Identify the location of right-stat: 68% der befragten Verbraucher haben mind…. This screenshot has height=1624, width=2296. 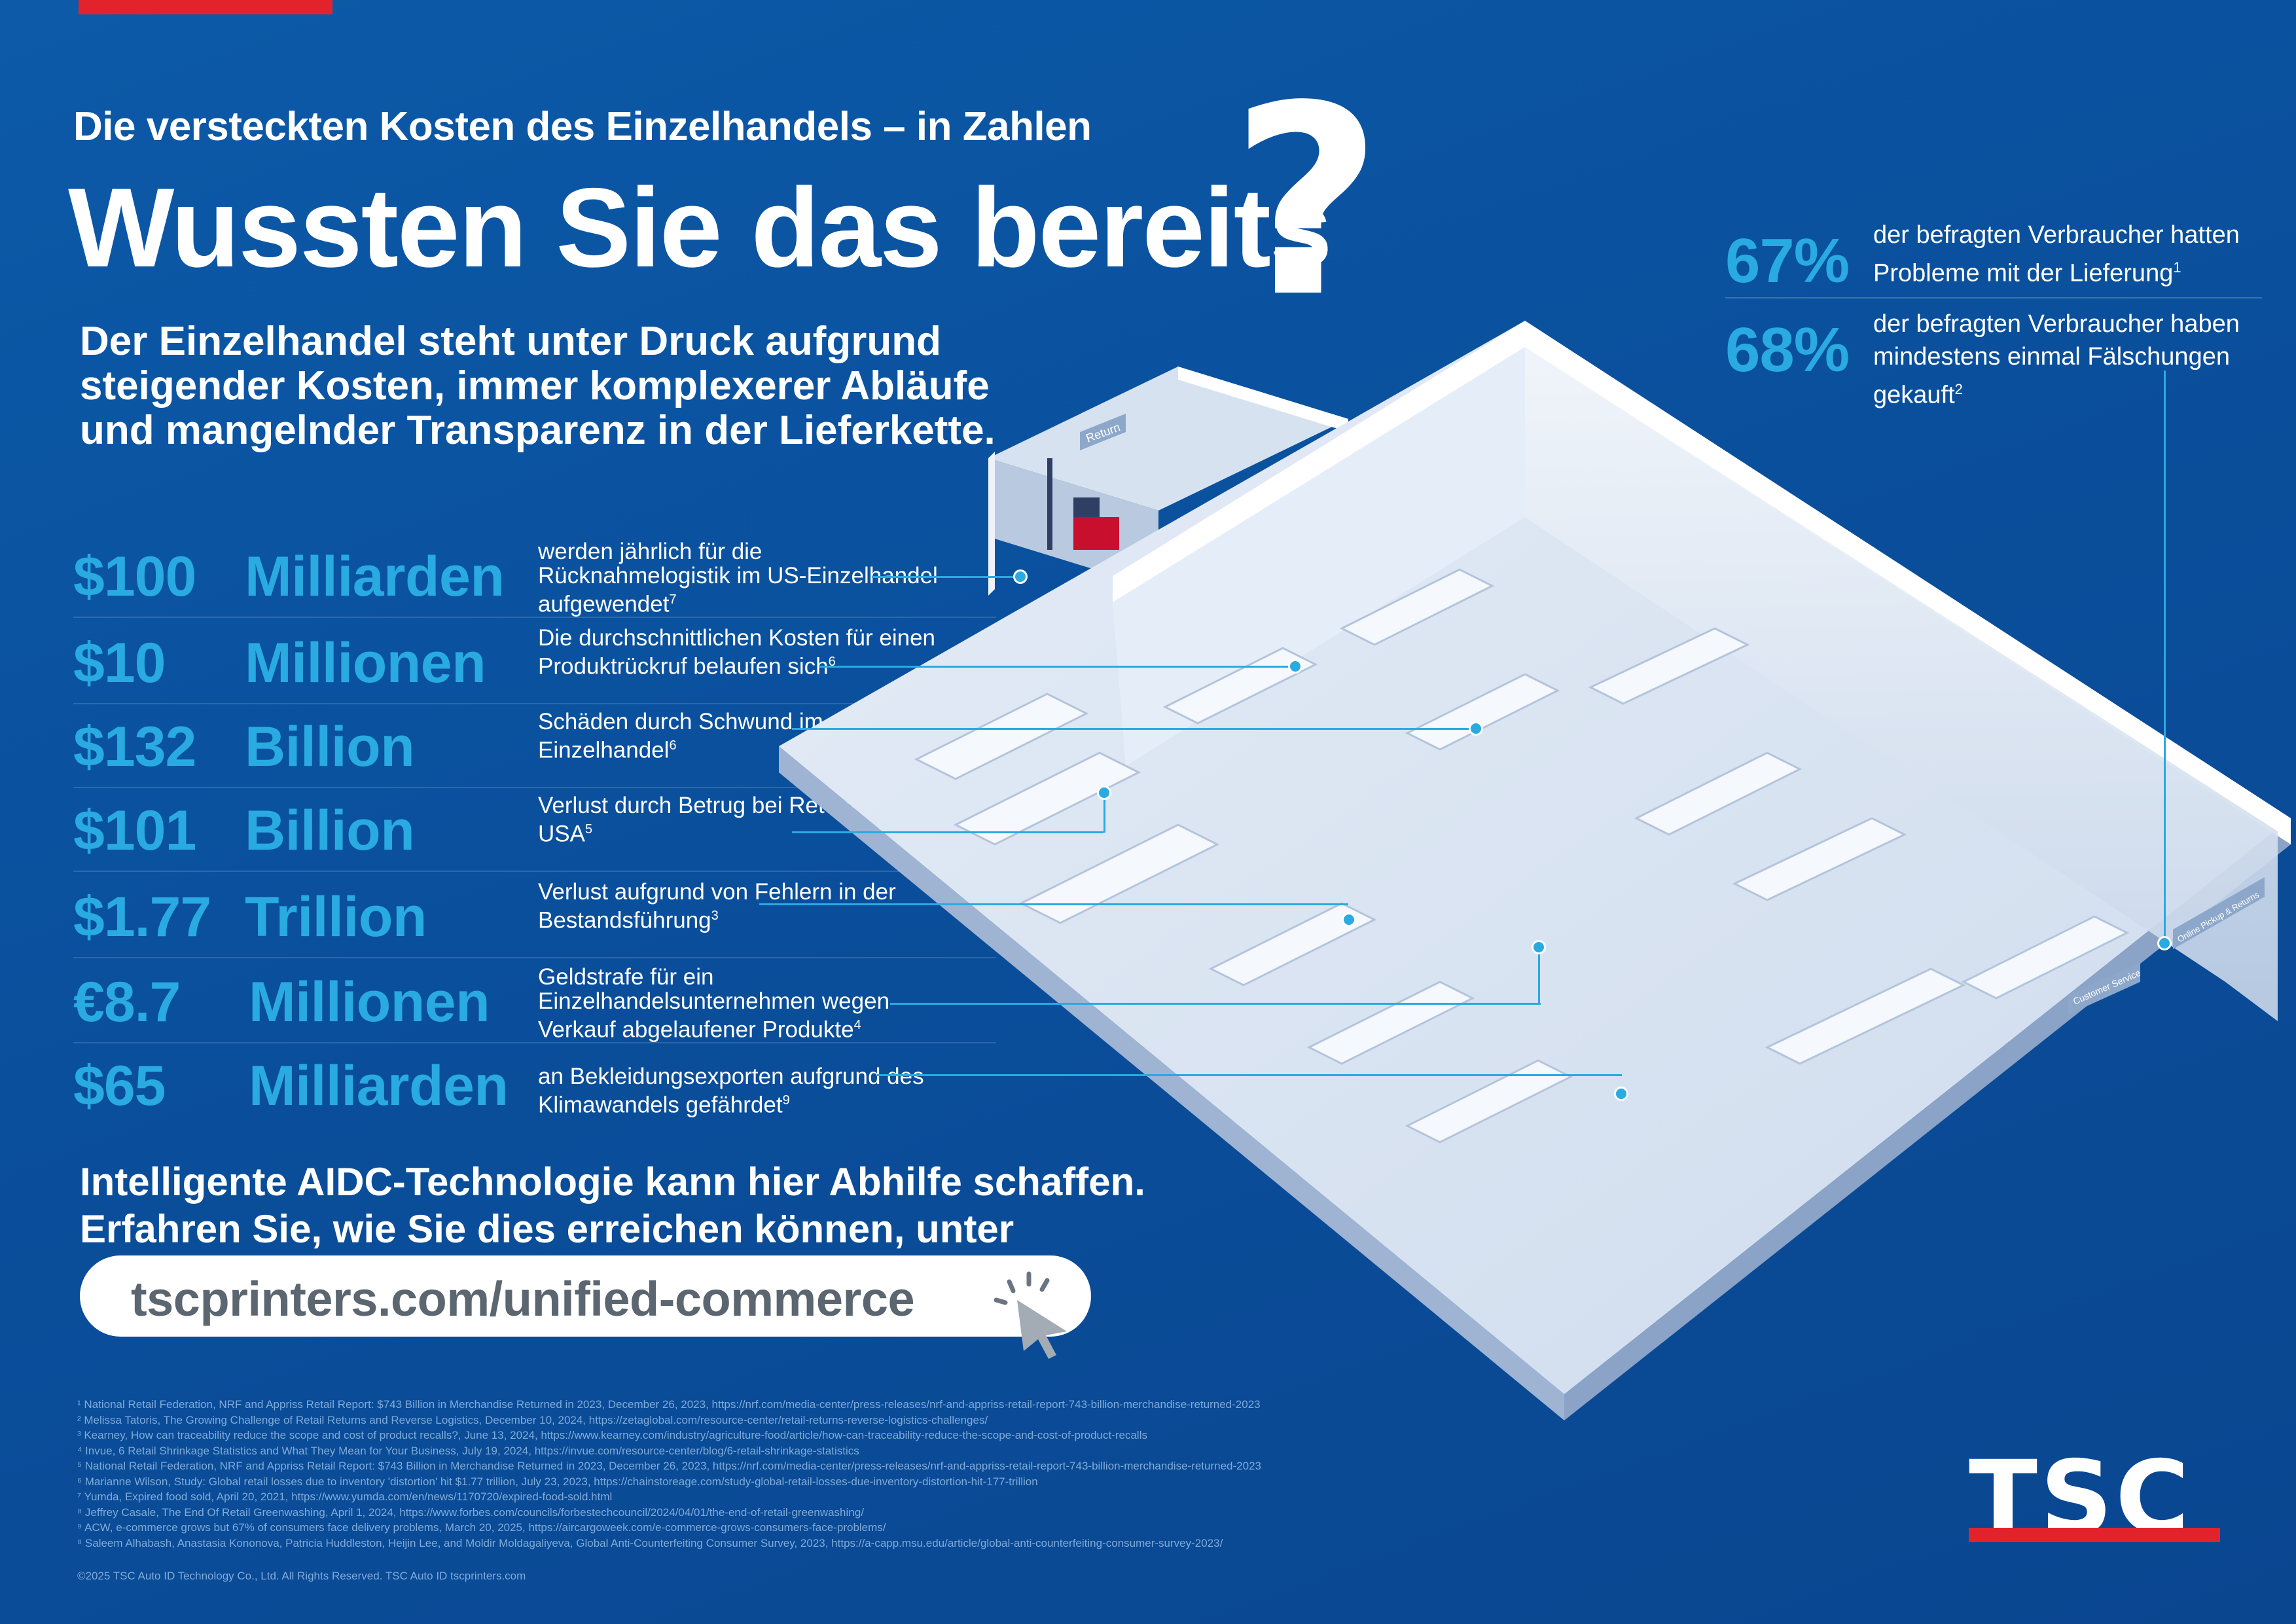
(1994, 358).